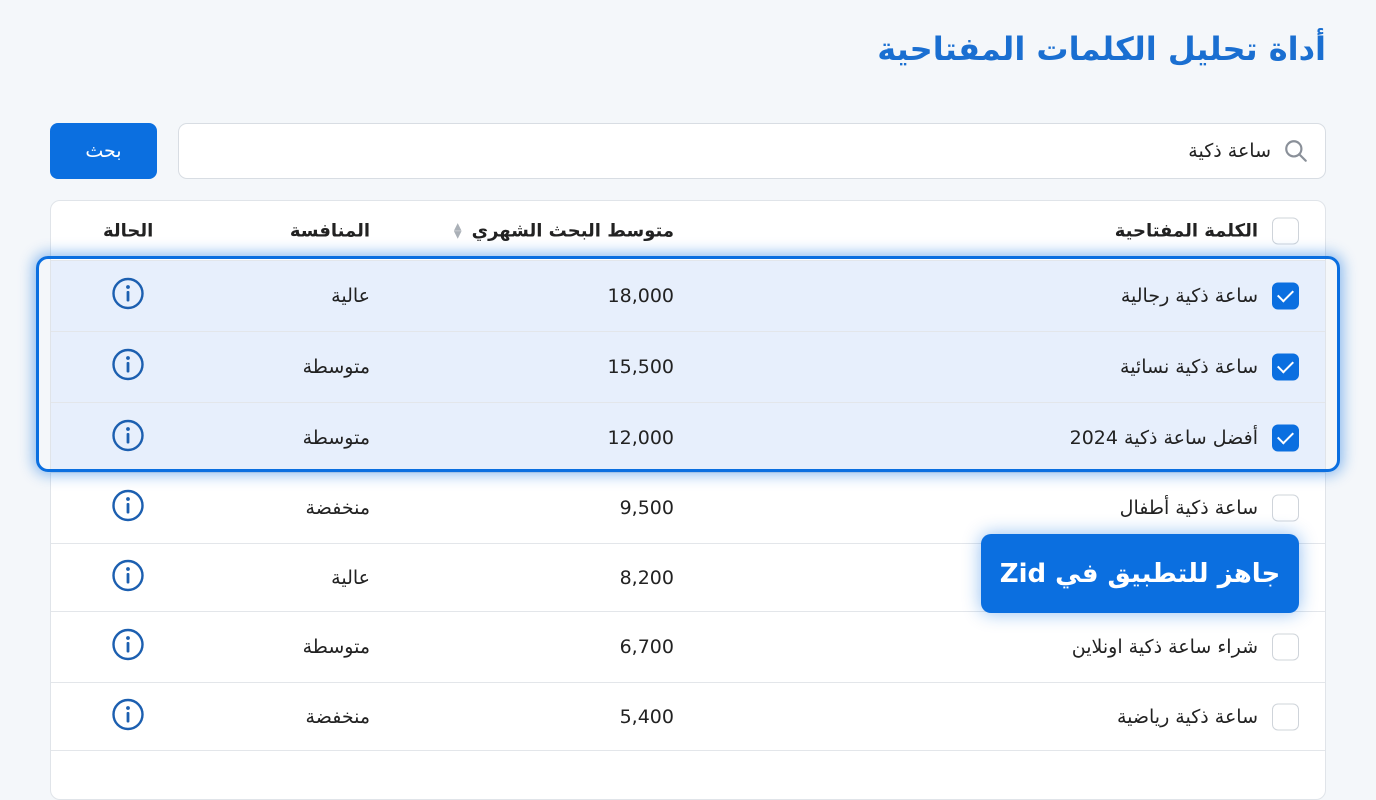  I want to click on table-row, so click(688, 775).